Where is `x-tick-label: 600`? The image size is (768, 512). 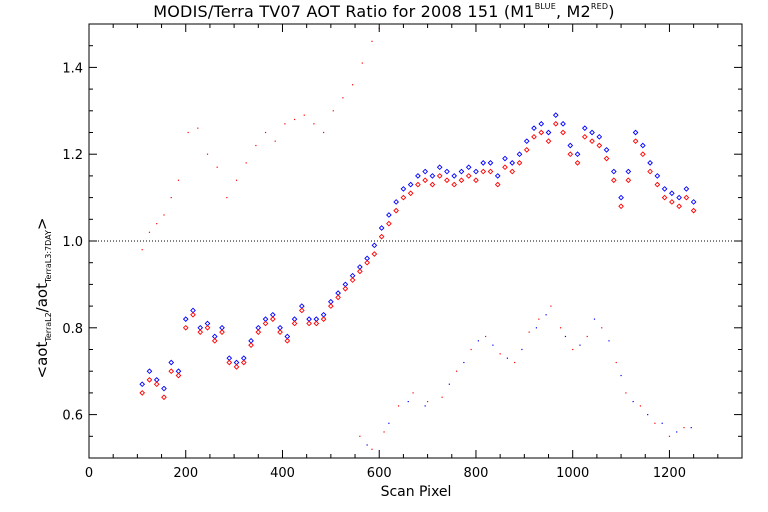
x-tick-label: 600 is located at coordinates (379, 473).